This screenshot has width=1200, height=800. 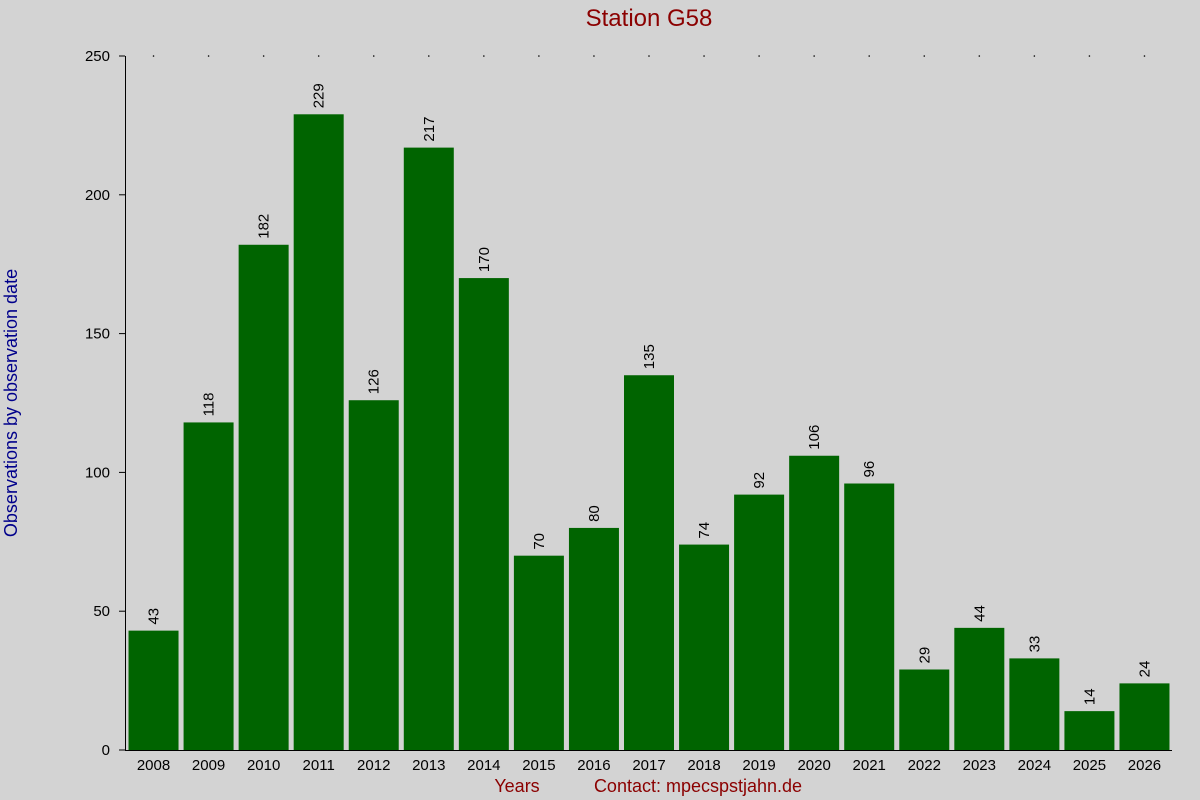 What do you see at coordinates (1089, 696) in the screenshot?
I see `value-label: 14` at bounding box center [1089, 696].